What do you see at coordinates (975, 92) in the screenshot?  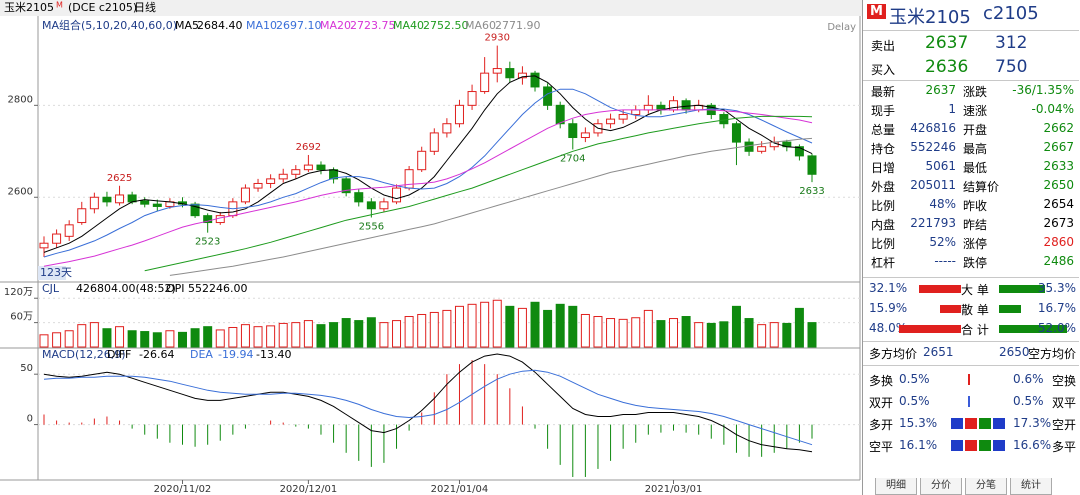 I see `stat-label: 涨跌` at bounding box center [975, 92].